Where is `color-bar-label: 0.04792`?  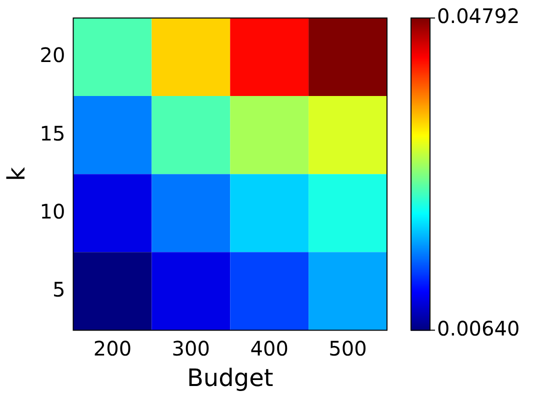
color-bar-label: 0.04792 is located at coordinates (478, 16).